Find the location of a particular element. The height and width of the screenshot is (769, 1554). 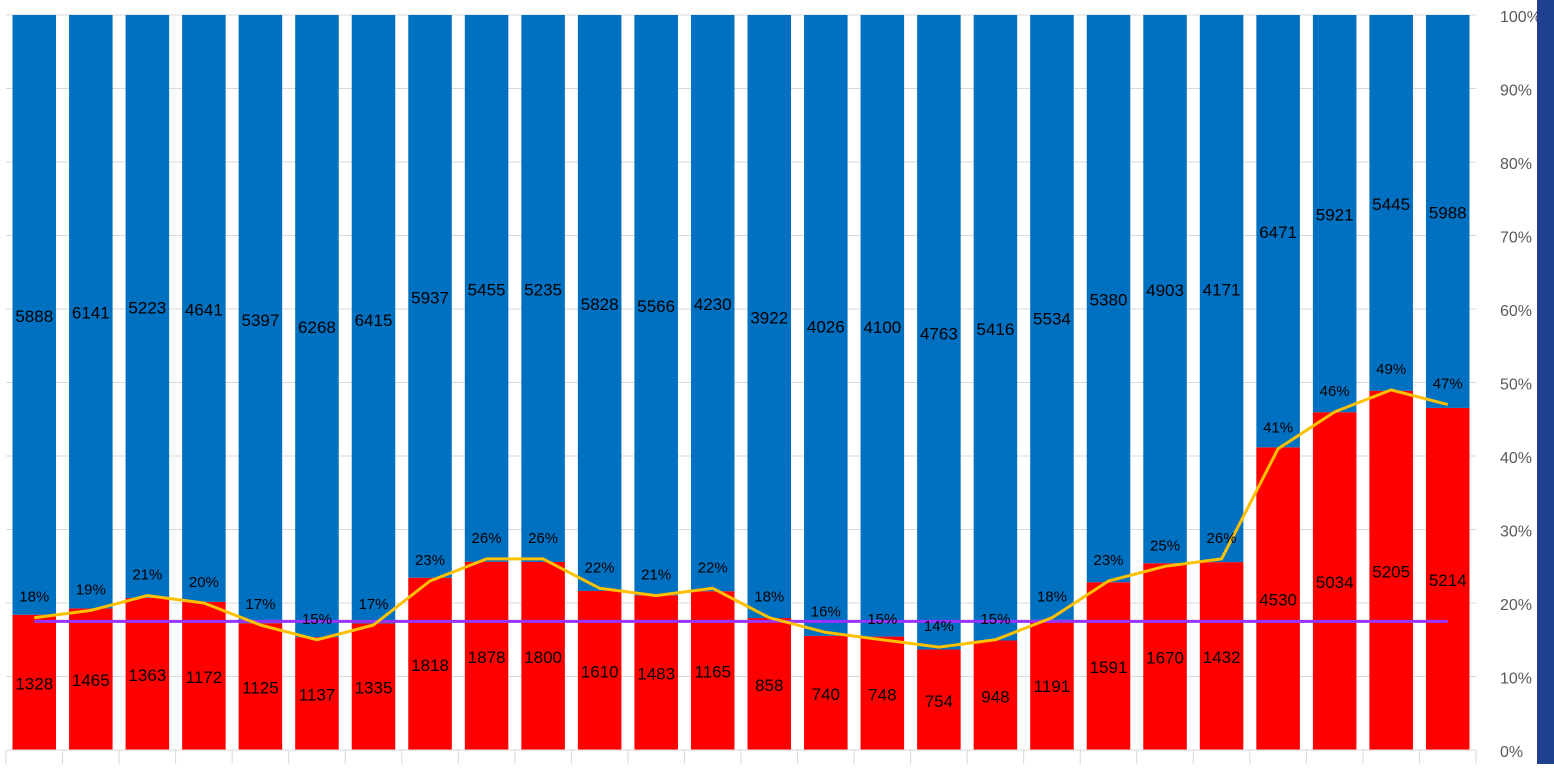

data-label-blue: 4171 is located at coordinates (1222, 290).